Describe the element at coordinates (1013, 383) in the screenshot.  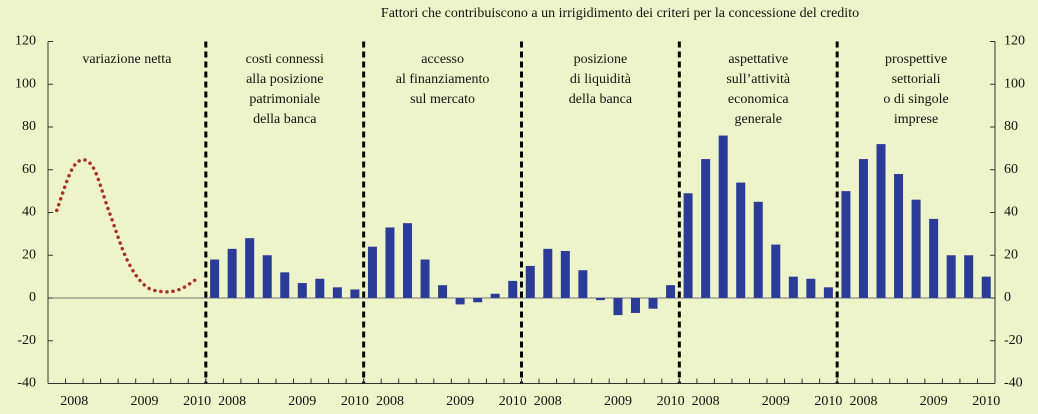
I see `y2-tick-label: -40` at that location.